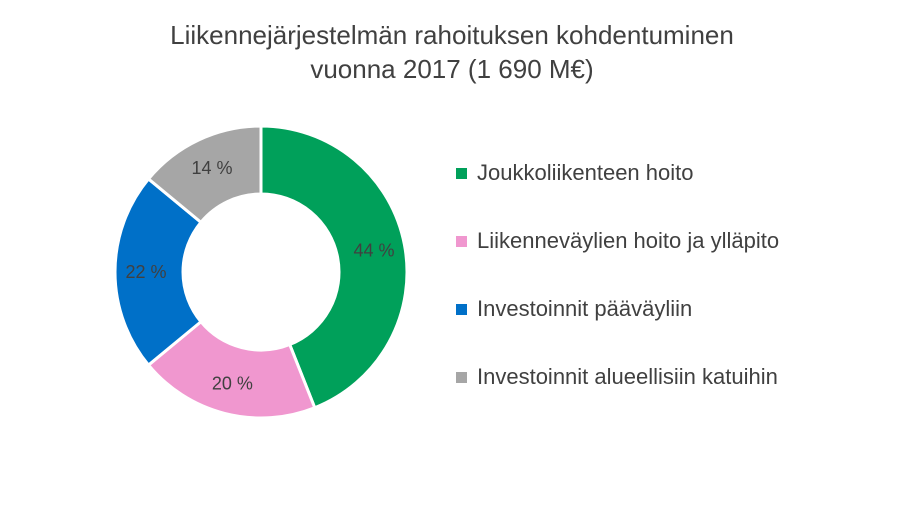 The image size is (904, 521). Describe the element at coordinates (628, 240) in the screenshot. I see `legend-label: Liikenneväylien hoito ja ylläpito` at that location.